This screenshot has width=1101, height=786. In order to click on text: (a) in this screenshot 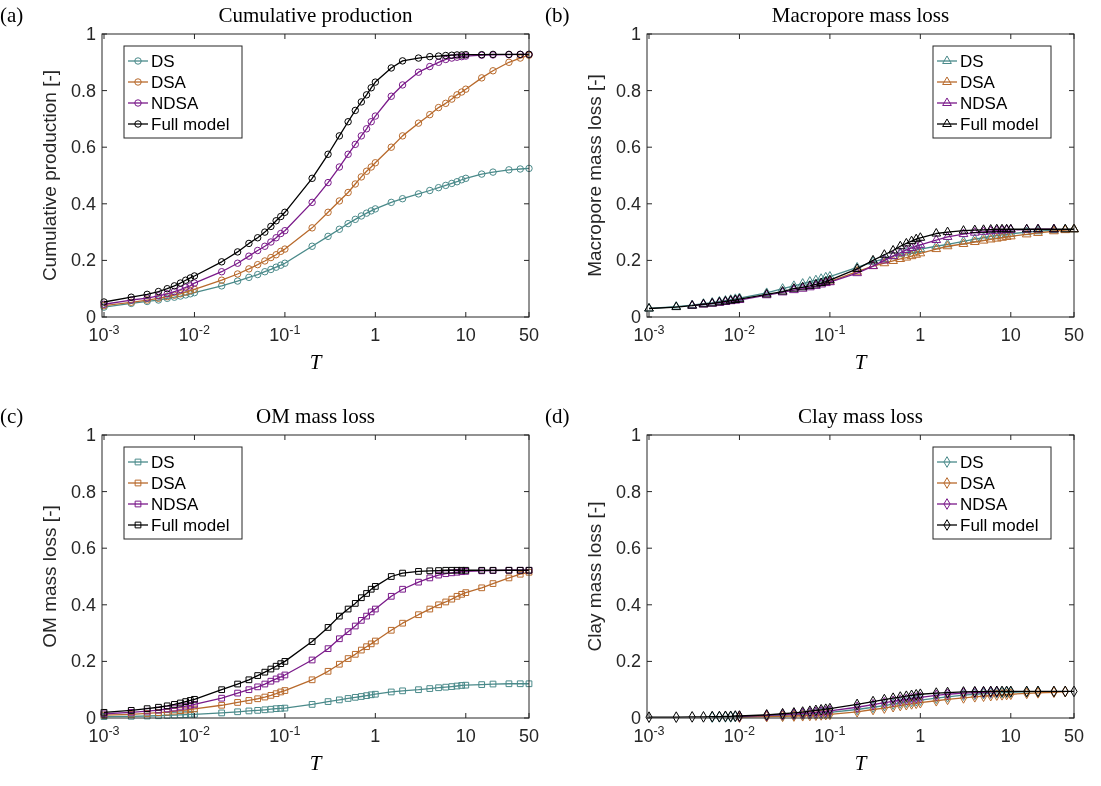, I will do `click(12, 15)`.